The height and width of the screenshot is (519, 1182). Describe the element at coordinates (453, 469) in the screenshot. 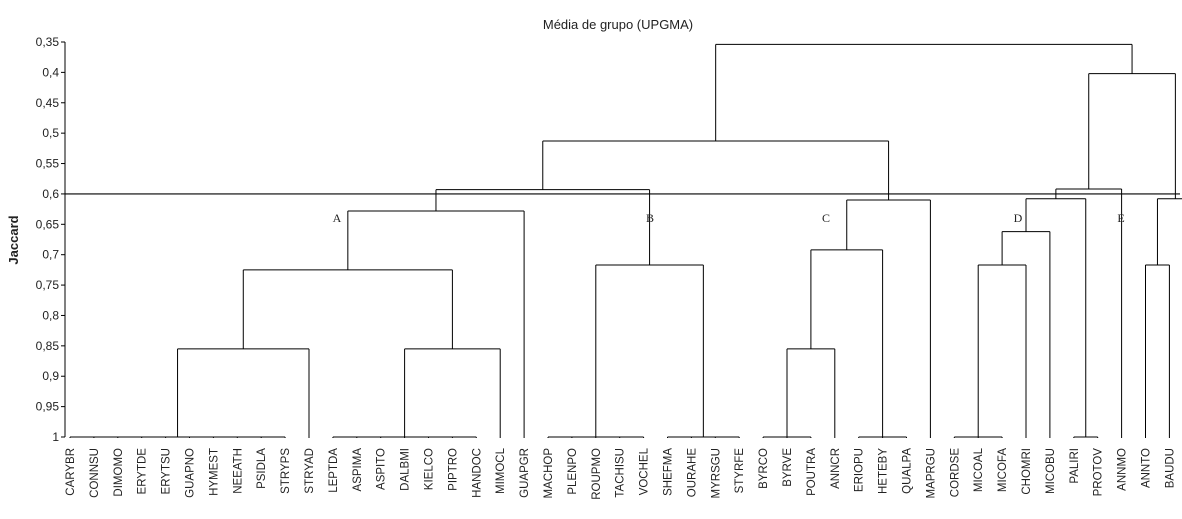

I see `leaf-label: PIPTRO` at that location.